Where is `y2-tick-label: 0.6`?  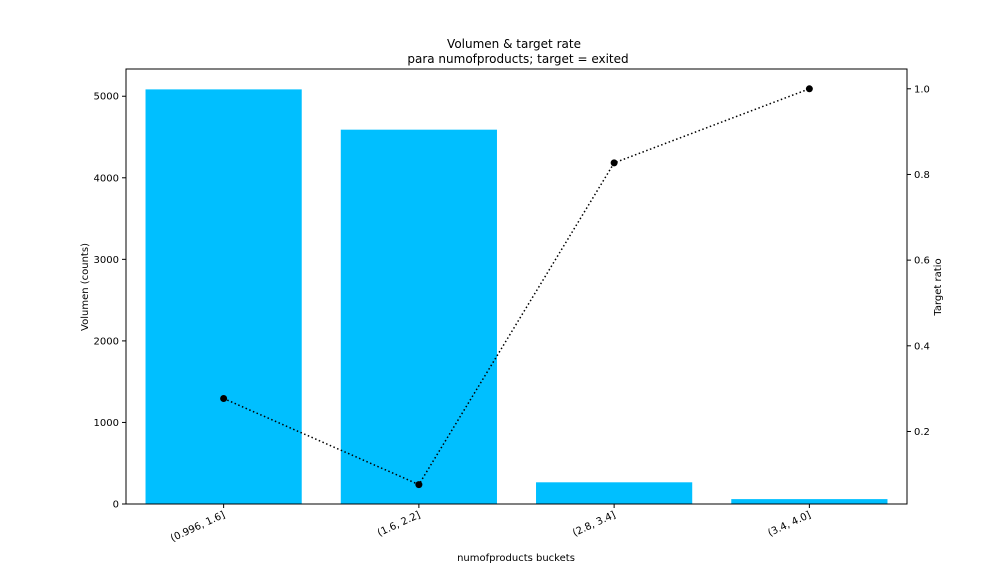
y2-tick-label: 0.6 is located at coordinates (922, 261).